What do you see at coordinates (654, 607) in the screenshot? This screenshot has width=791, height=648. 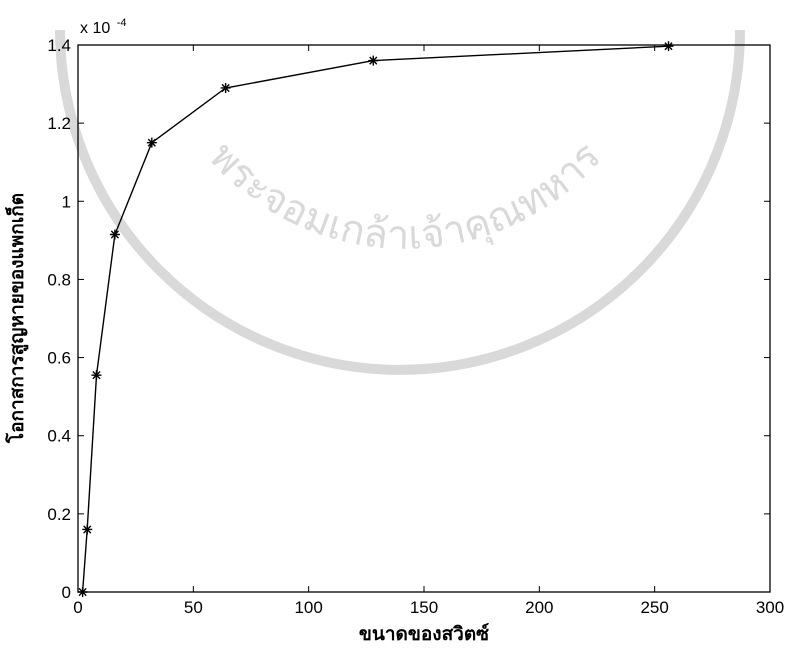 I see `x-tick-label: 250` at bounding box center [654, 607].